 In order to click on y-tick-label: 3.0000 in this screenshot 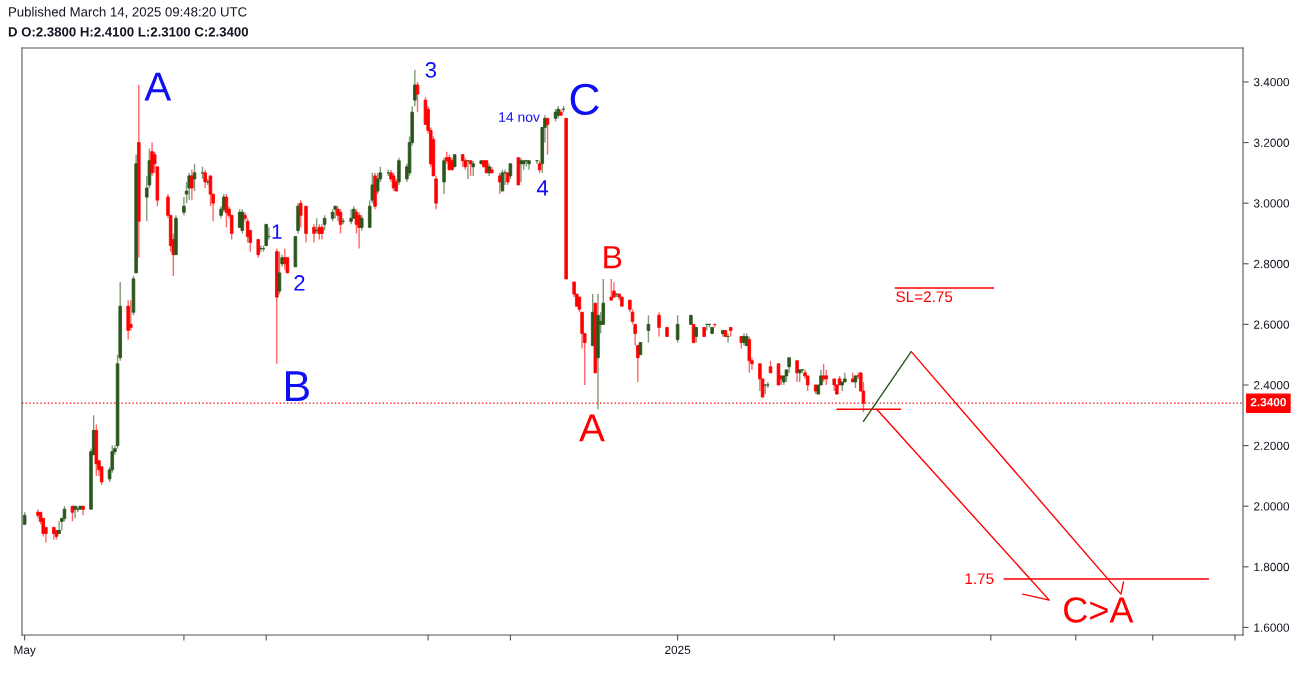, I will do `click(1271, 203)`.